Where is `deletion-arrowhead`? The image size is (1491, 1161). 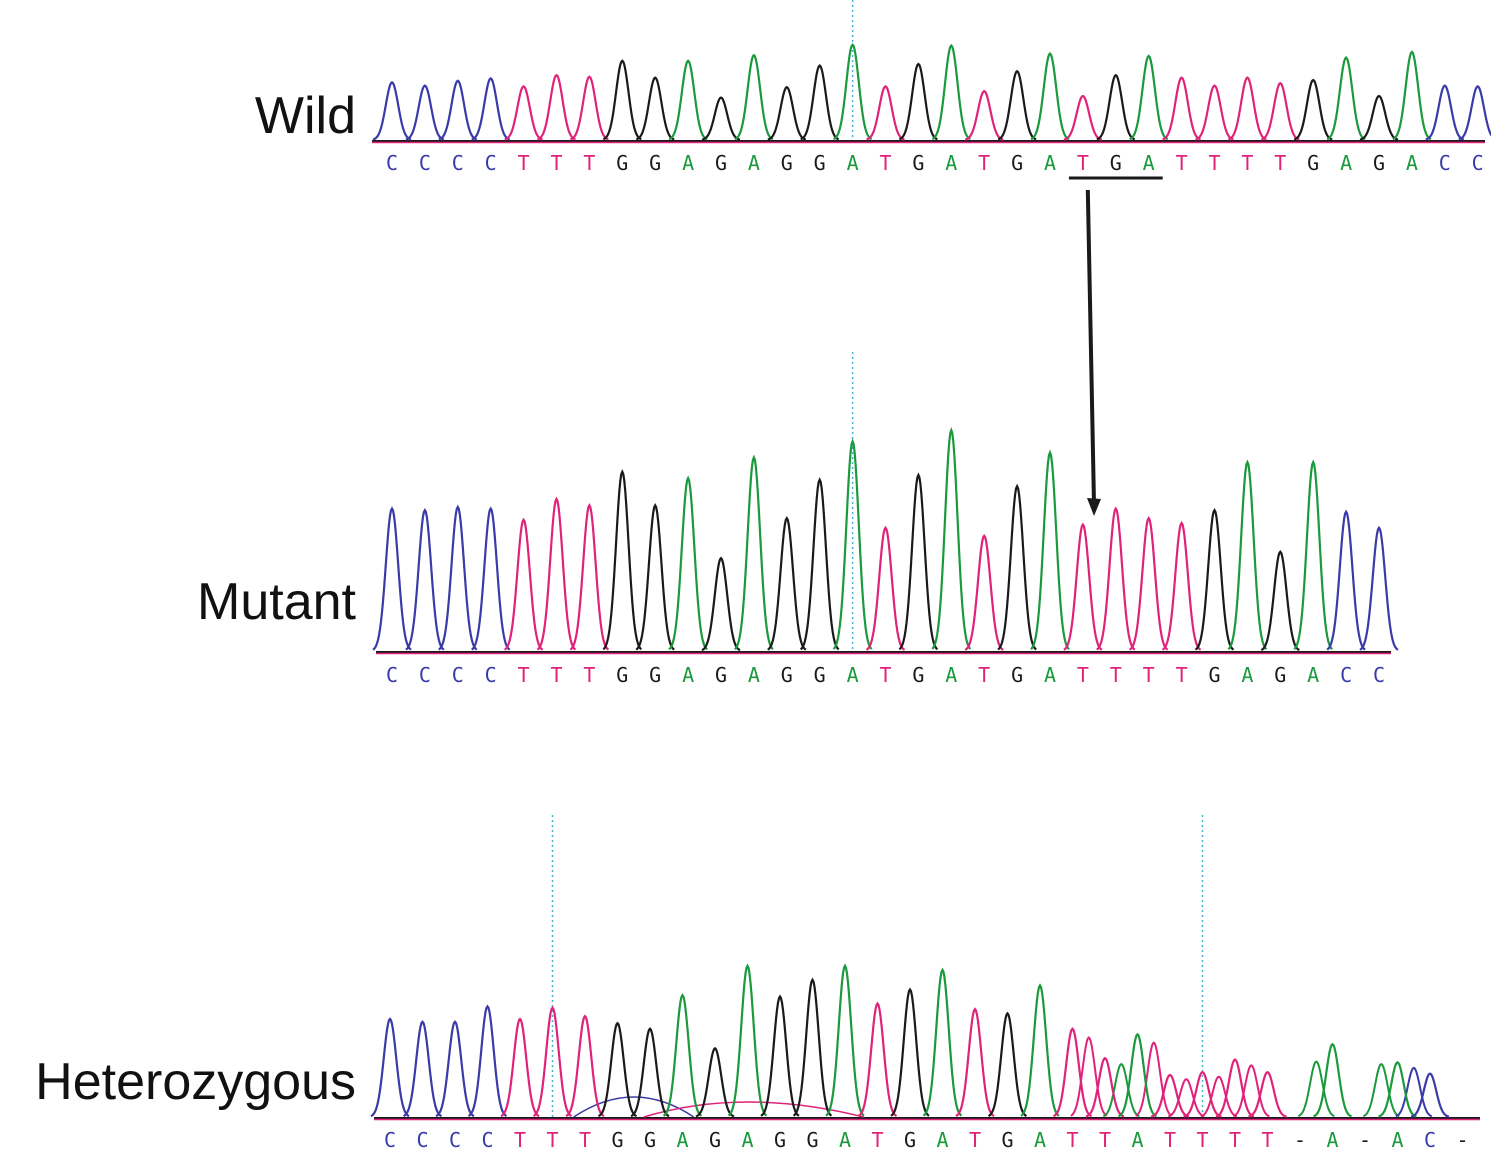 deletion-arrowhead is located at coordinates (1094, 507).